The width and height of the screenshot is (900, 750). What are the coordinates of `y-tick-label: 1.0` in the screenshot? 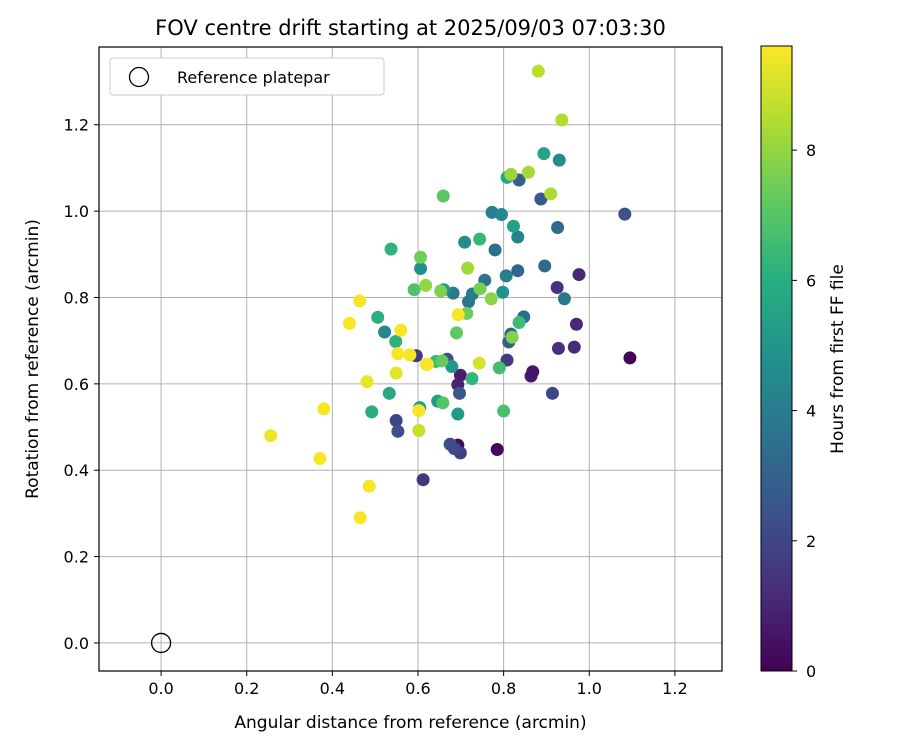 It's located at (76, 211).